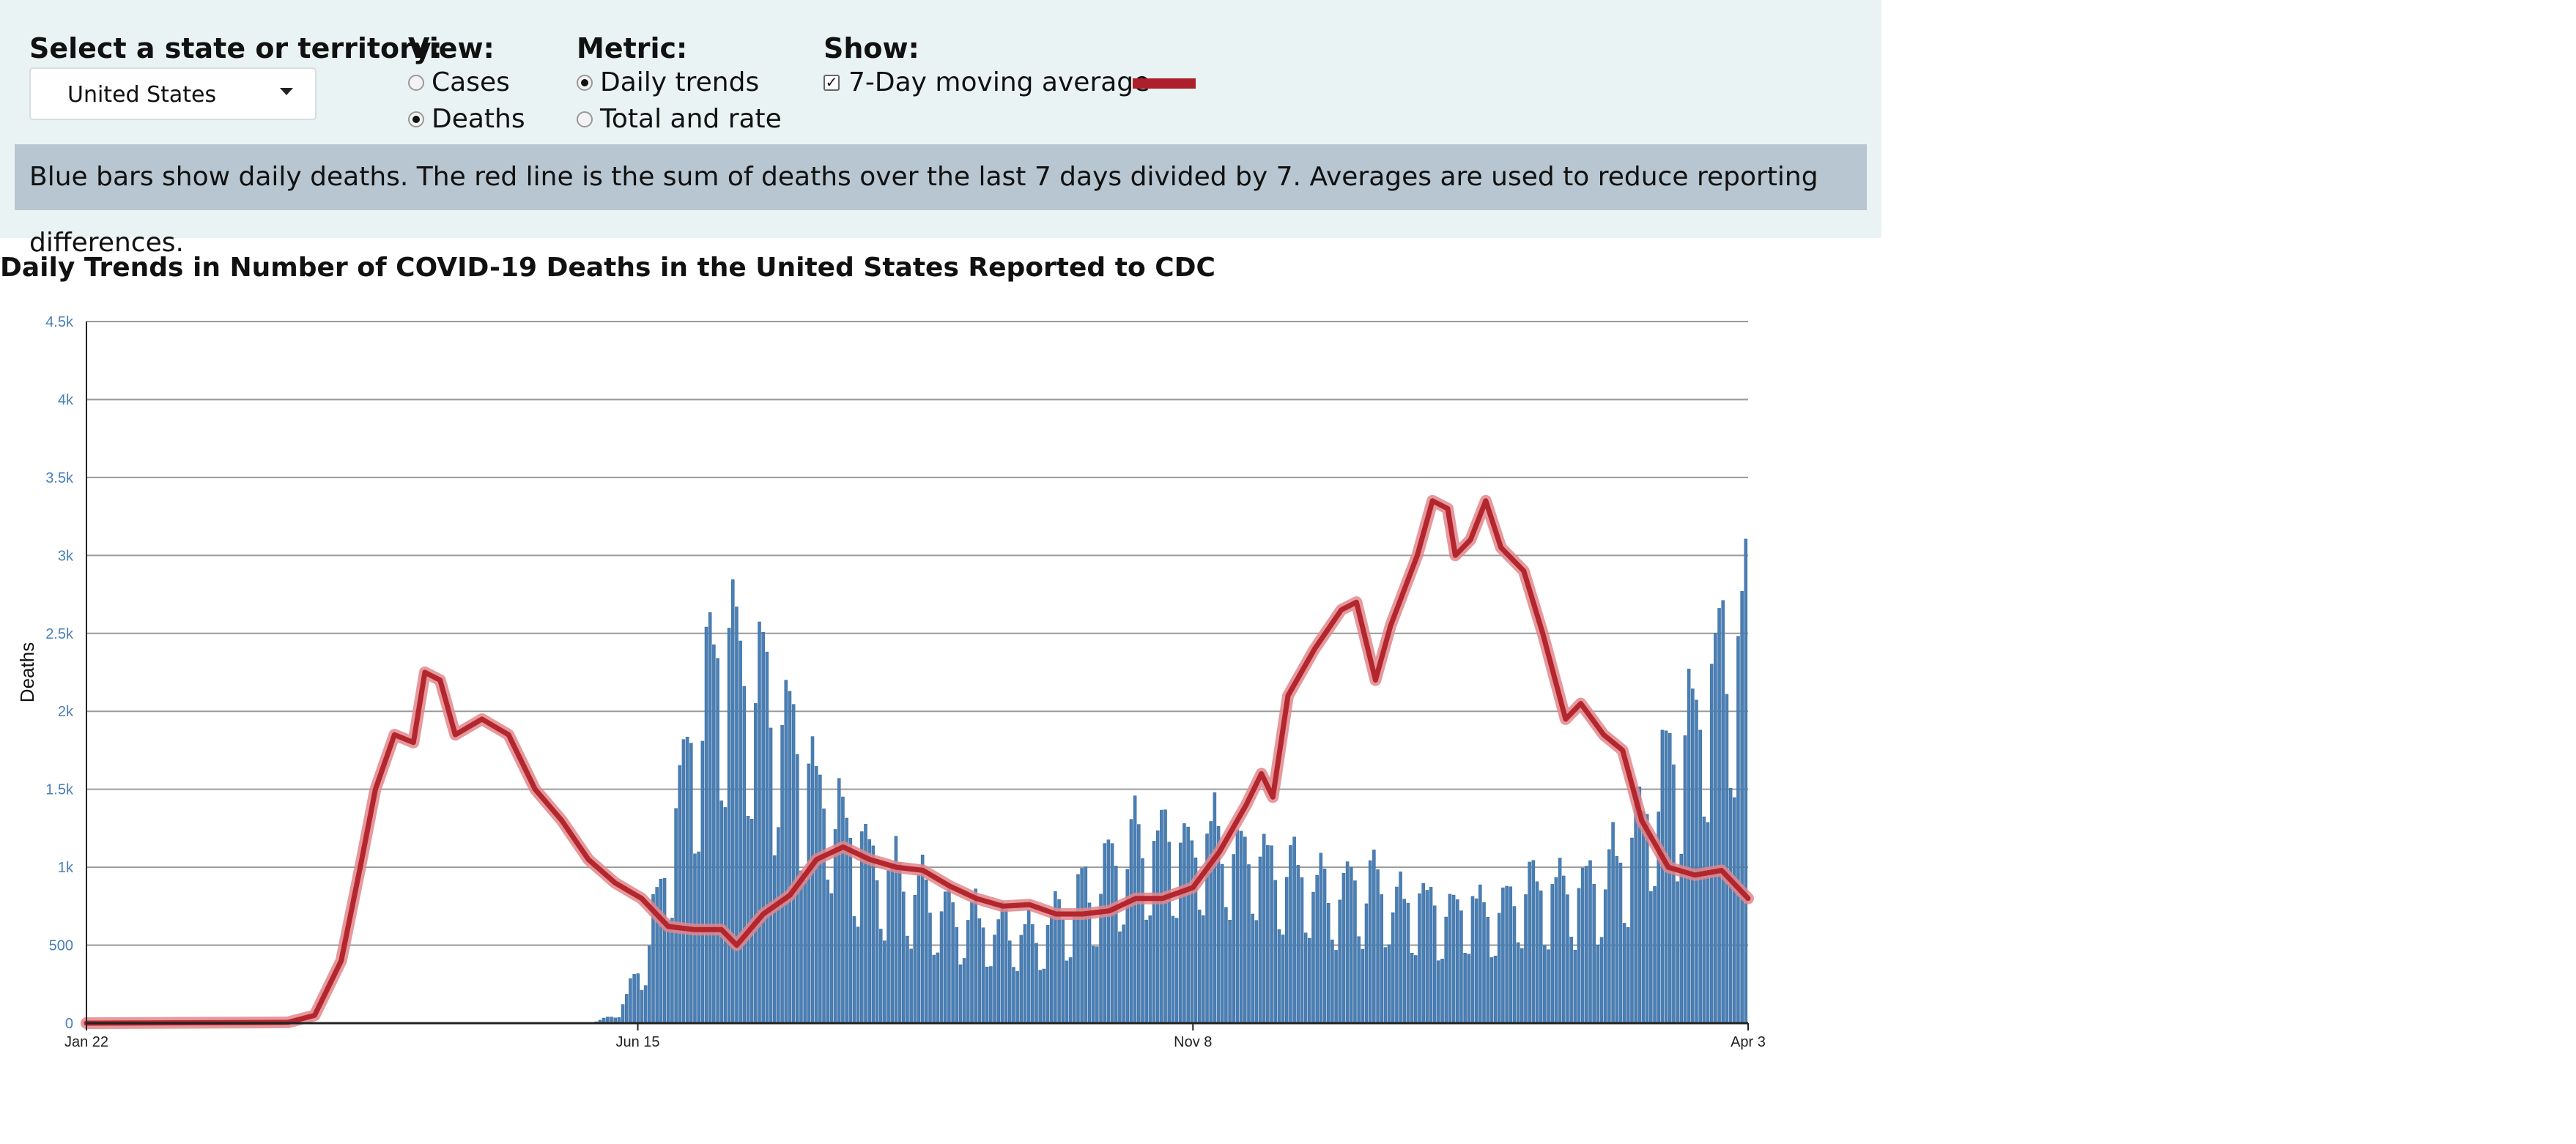  Describe the element at coordinates (831, 82) in the screenshot. I see `checkmark-icon: ✓` at that location.